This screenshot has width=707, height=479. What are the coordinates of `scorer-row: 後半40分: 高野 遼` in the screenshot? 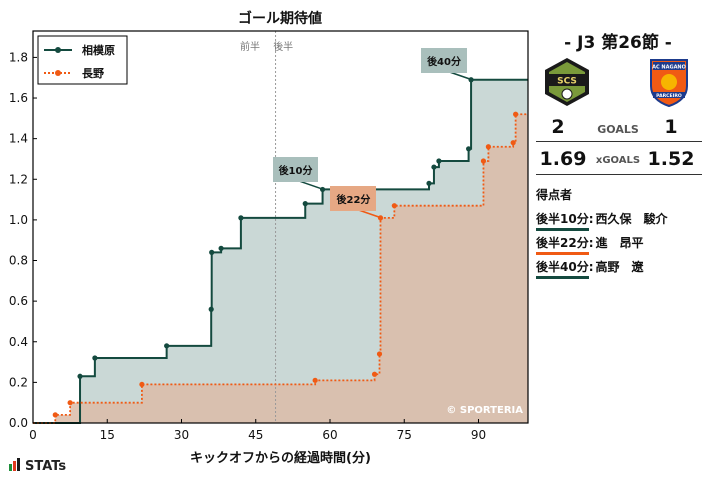 It's located at (590, 268).